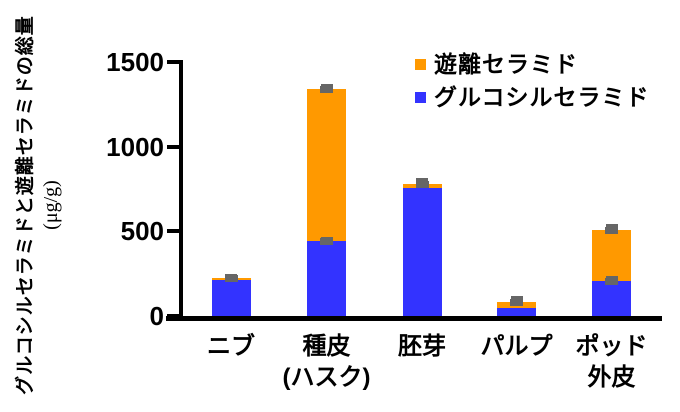 Image resolution: width=680 pixels, height=412 pixels. I want to click on x-category-label: 胚芽, so click(422, 346).